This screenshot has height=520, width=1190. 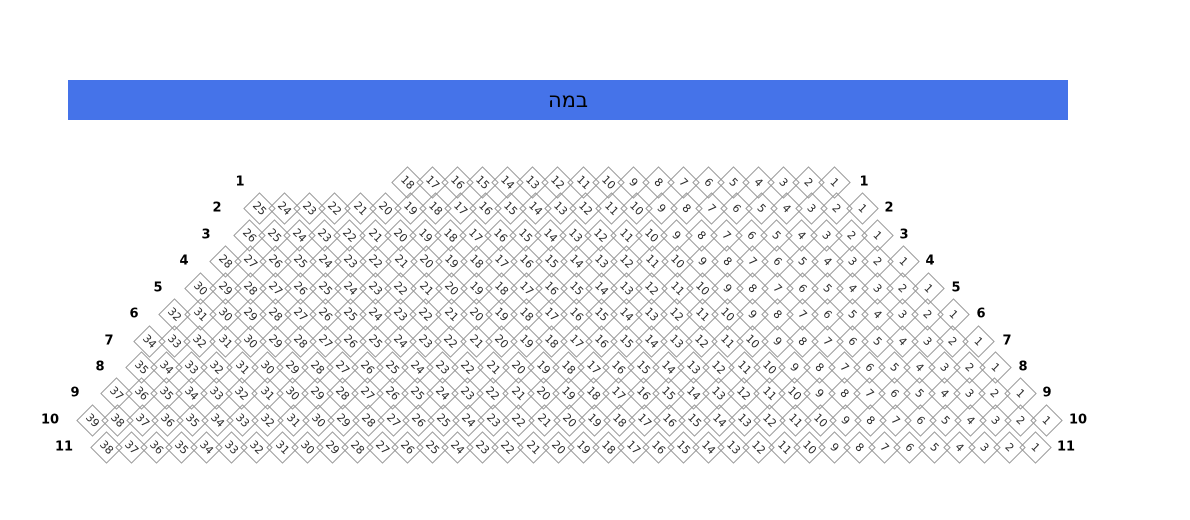 I want to click on stage-banner: במה, so click(x=568, y=100).